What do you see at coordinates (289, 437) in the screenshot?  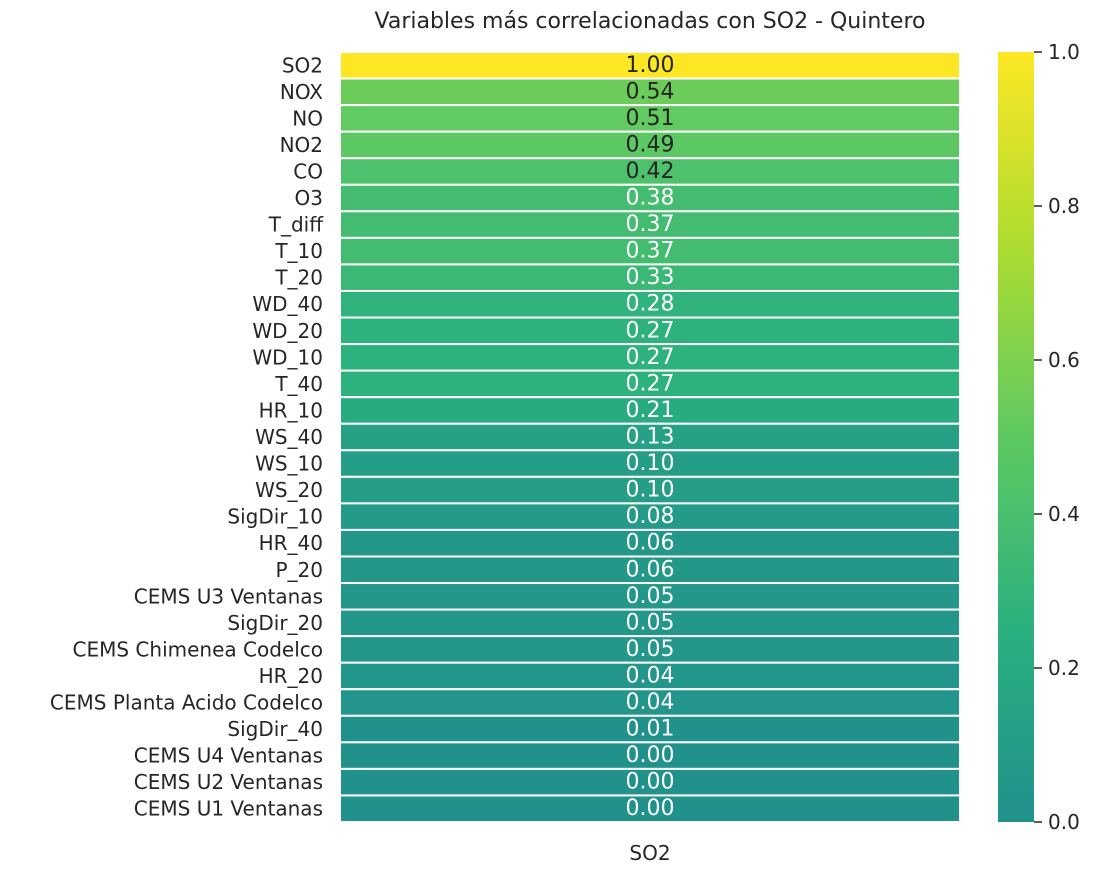 I see `row-label: WS_40` at bounding box center [289, 437].